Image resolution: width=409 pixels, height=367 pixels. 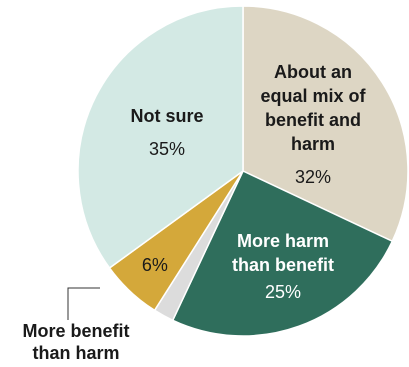 What do you see at coordinates (313, 120) in the screenshot?
I see `category-label-about-equal-mix: benefit and` at bounding box center [313, 120].